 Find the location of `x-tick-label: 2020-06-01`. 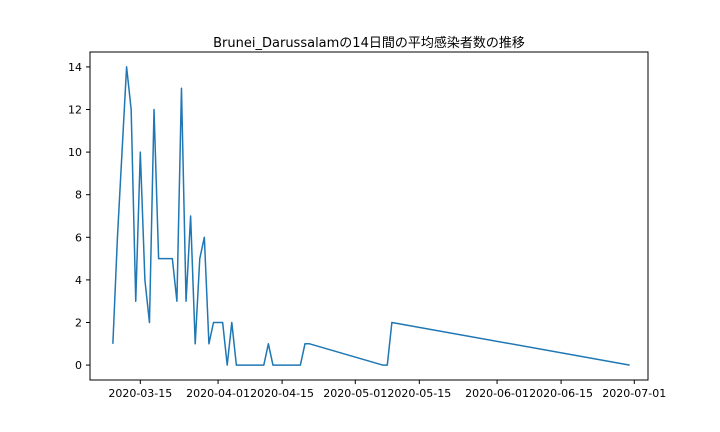

x-tick-label: 2020-06-01 is located at coordinates (497, 393).